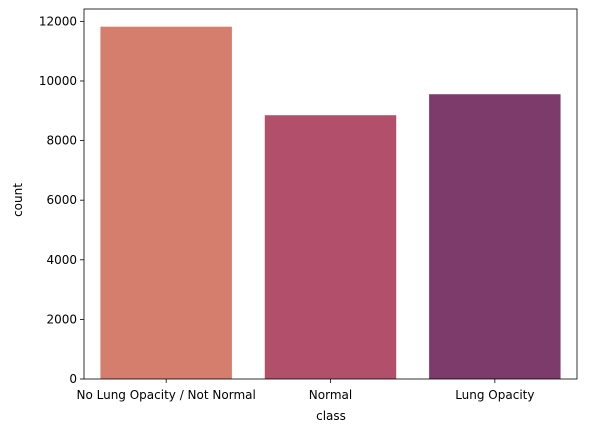  Describe the element at coordinates (61, 260) in the screenshot. I see `y-tick-label-3: 4000` at that location.